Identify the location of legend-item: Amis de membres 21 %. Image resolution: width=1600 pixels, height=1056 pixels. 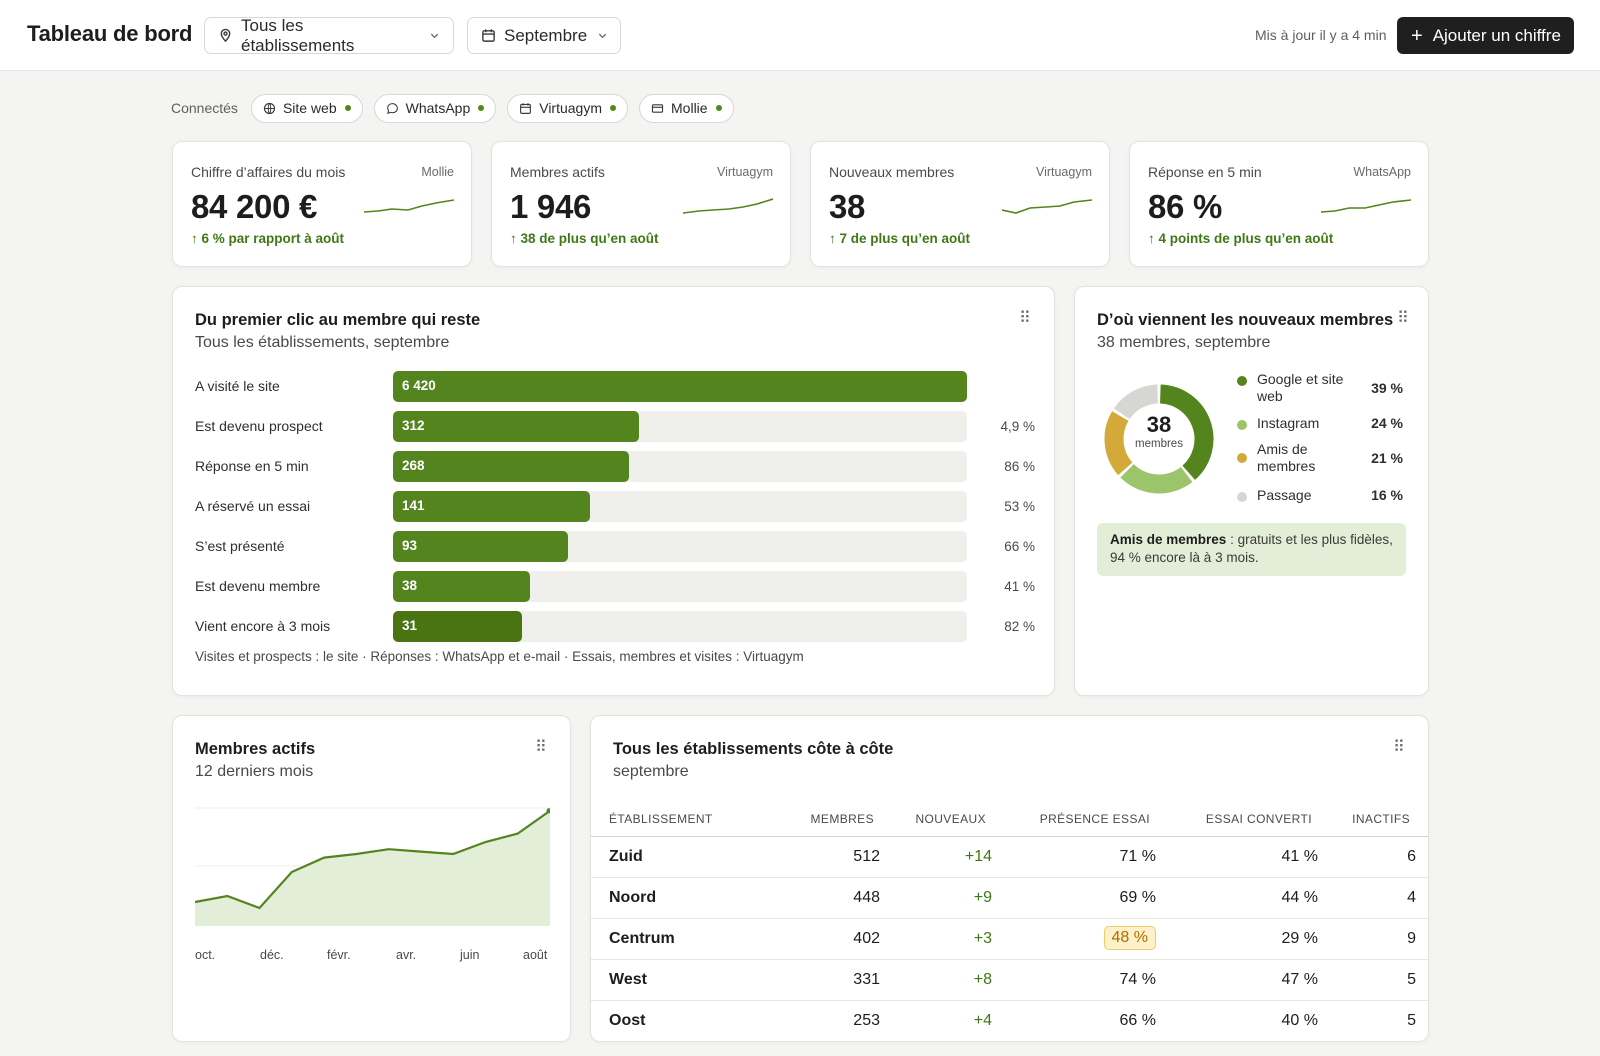
(1320, 458).